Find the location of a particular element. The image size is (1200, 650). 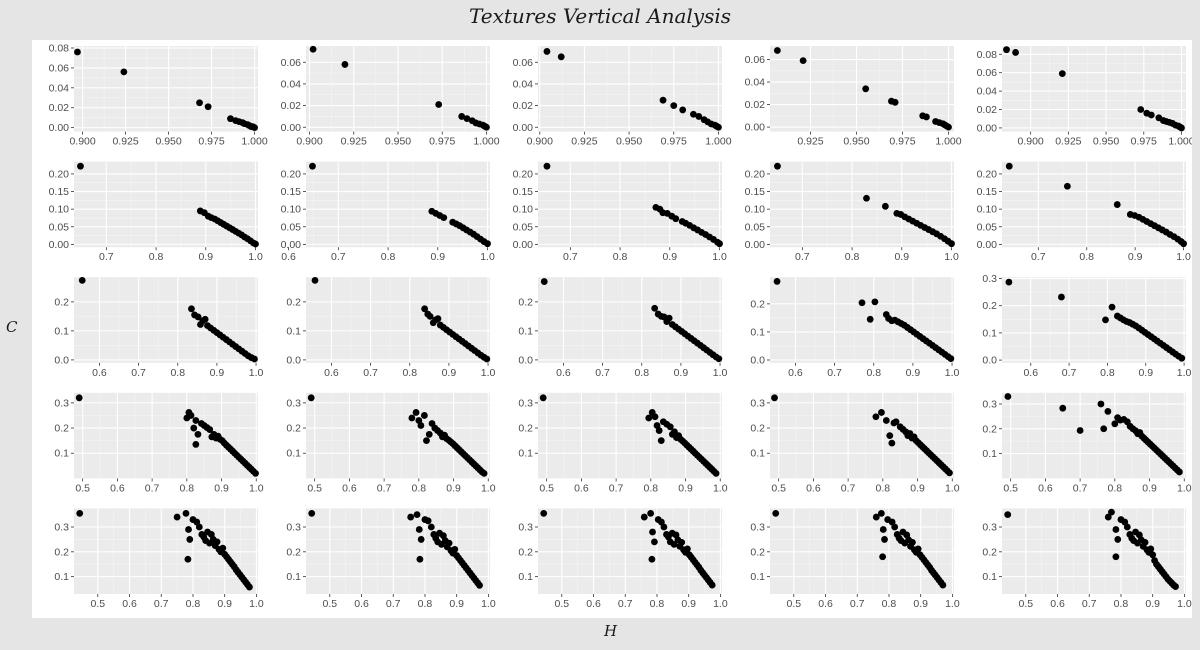

facet-panel-r5-c2: 0.5 0.6 0.7 0.8 0.9 1.0 0.1 0.2 0.3 is located at coordinates (391, 559).